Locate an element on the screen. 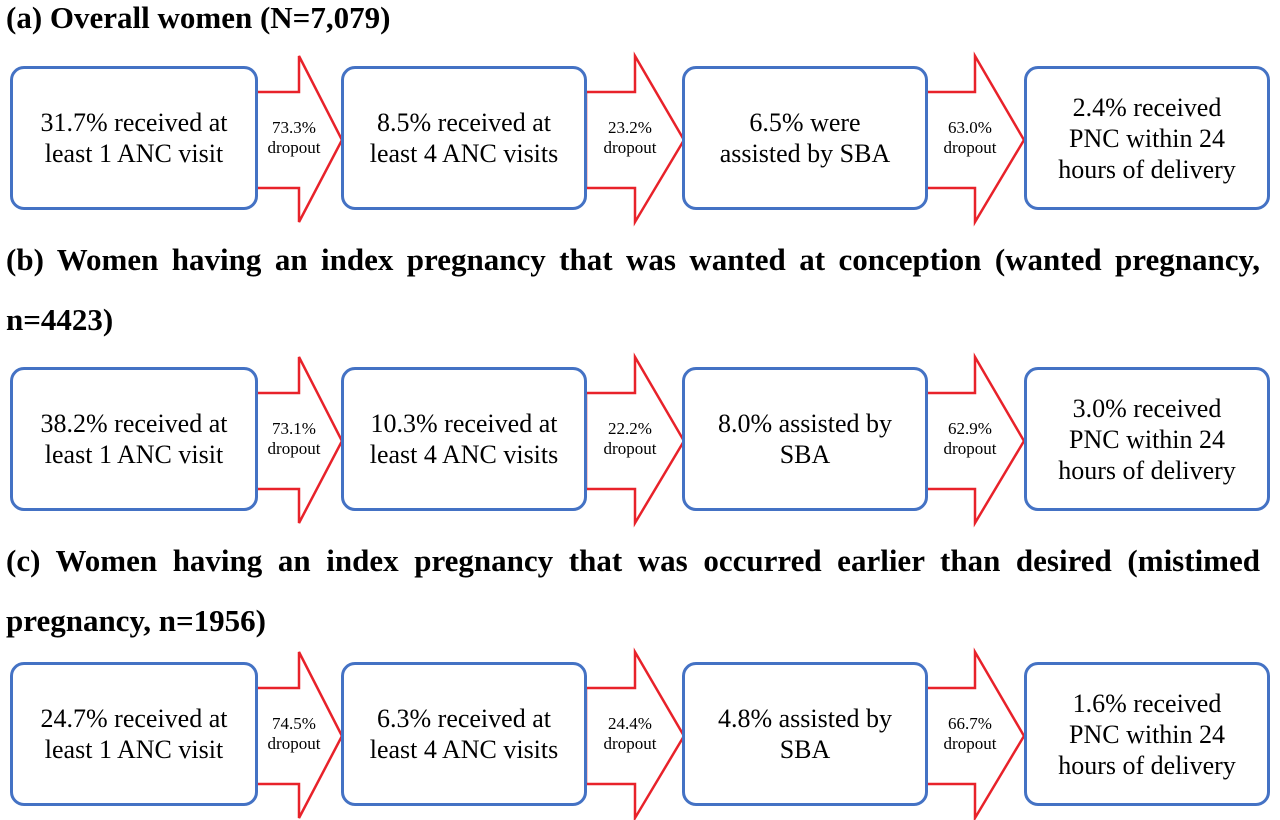 Image resolution: width=1280 pixels, height=820 pixels. step-label: 38.2% received at least 1 ANC visit is located at coordinates (134, 439).